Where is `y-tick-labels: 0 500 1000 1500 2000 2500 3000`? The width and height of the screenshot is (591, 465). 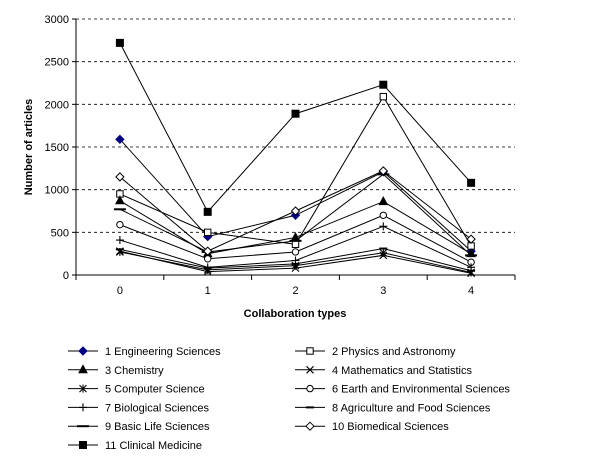 y-tick-labels: 0 500 1000 1500 2000 2500 3000 is located at coordinates (57, 148).